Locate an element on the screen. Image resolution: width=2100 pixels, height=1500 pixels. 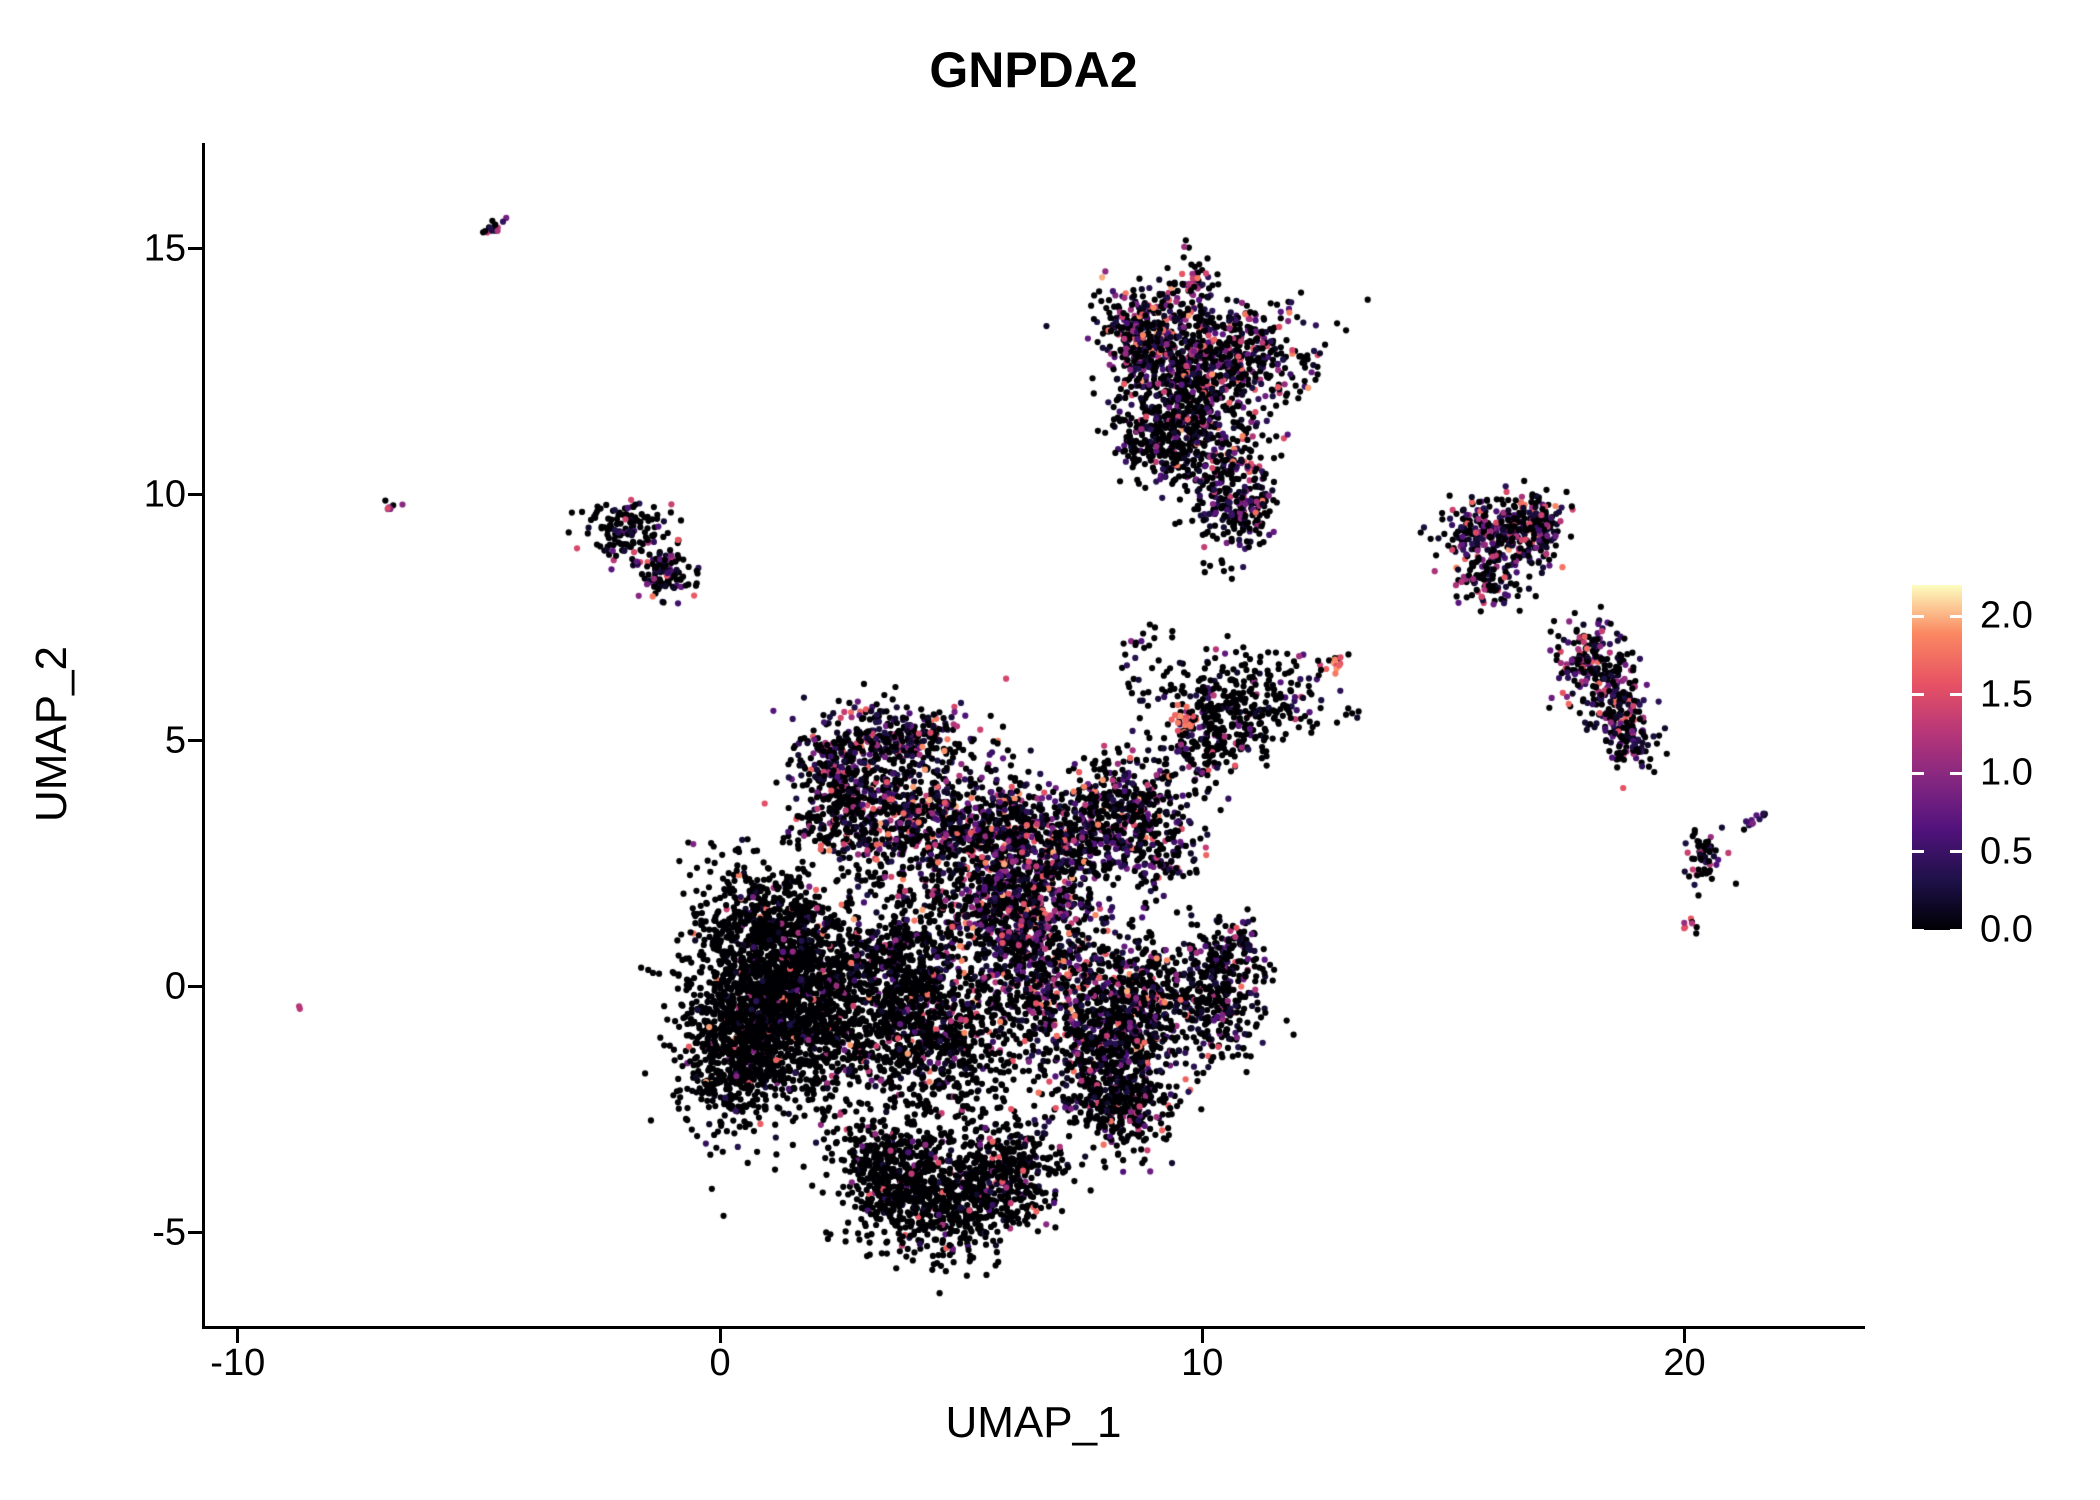
y-tick-label: 10 is located at coordinates (164, 494).